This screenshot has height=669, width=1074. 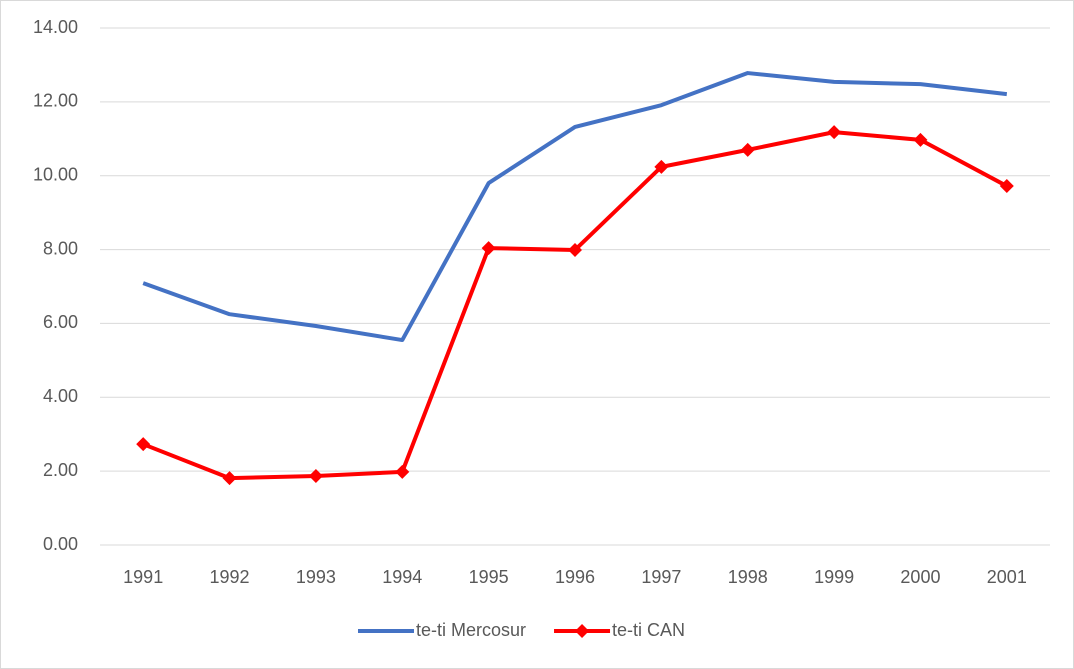 What do you see at coordinates (55, 27) in the screenshot?
I see `y-tick-label: 14.00` at bounding box center [55, 27].